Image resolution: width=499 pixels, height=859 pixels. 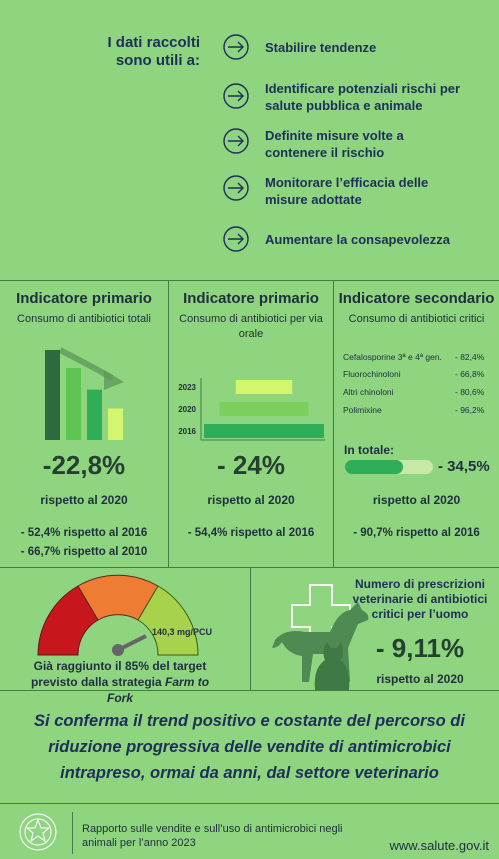 What do you see at coordinates (420, 648) in the screenshot?
I see `change: - 9,11%` at bounding box center [420, 648].